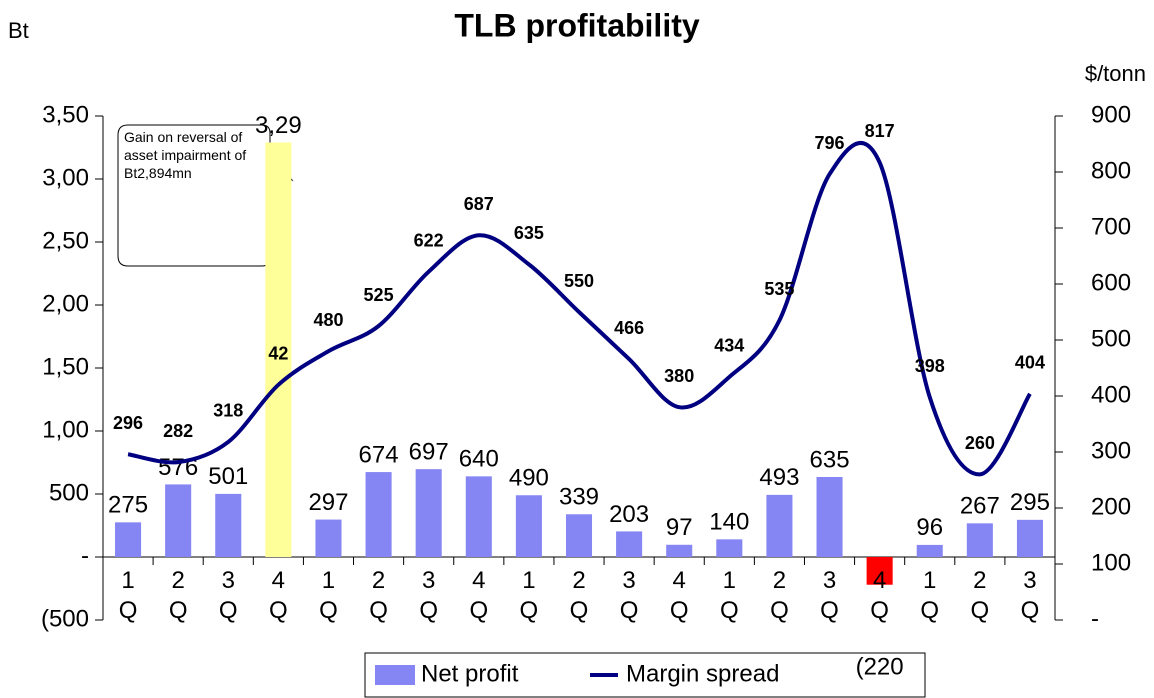 The image size is (1154, 698). What do you see at coordinates (429, 240) in the screenshot?
I see `line-label: 622` at bounding box center [429, 240].